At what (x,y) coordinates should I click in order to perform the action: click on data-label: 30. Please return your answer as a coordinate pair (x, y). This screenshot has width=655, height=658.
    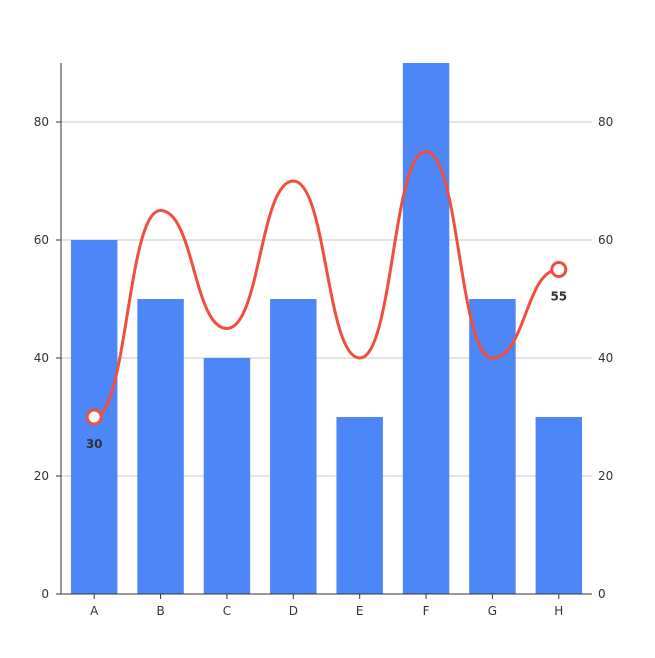
    Looking at the image, I should click on (94, 444).